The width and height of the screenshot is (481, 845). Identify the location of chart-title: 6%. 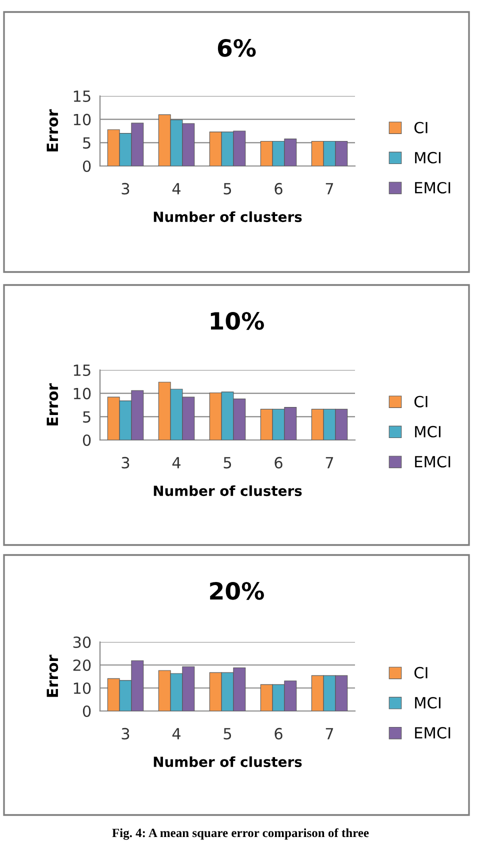
(237, 47).